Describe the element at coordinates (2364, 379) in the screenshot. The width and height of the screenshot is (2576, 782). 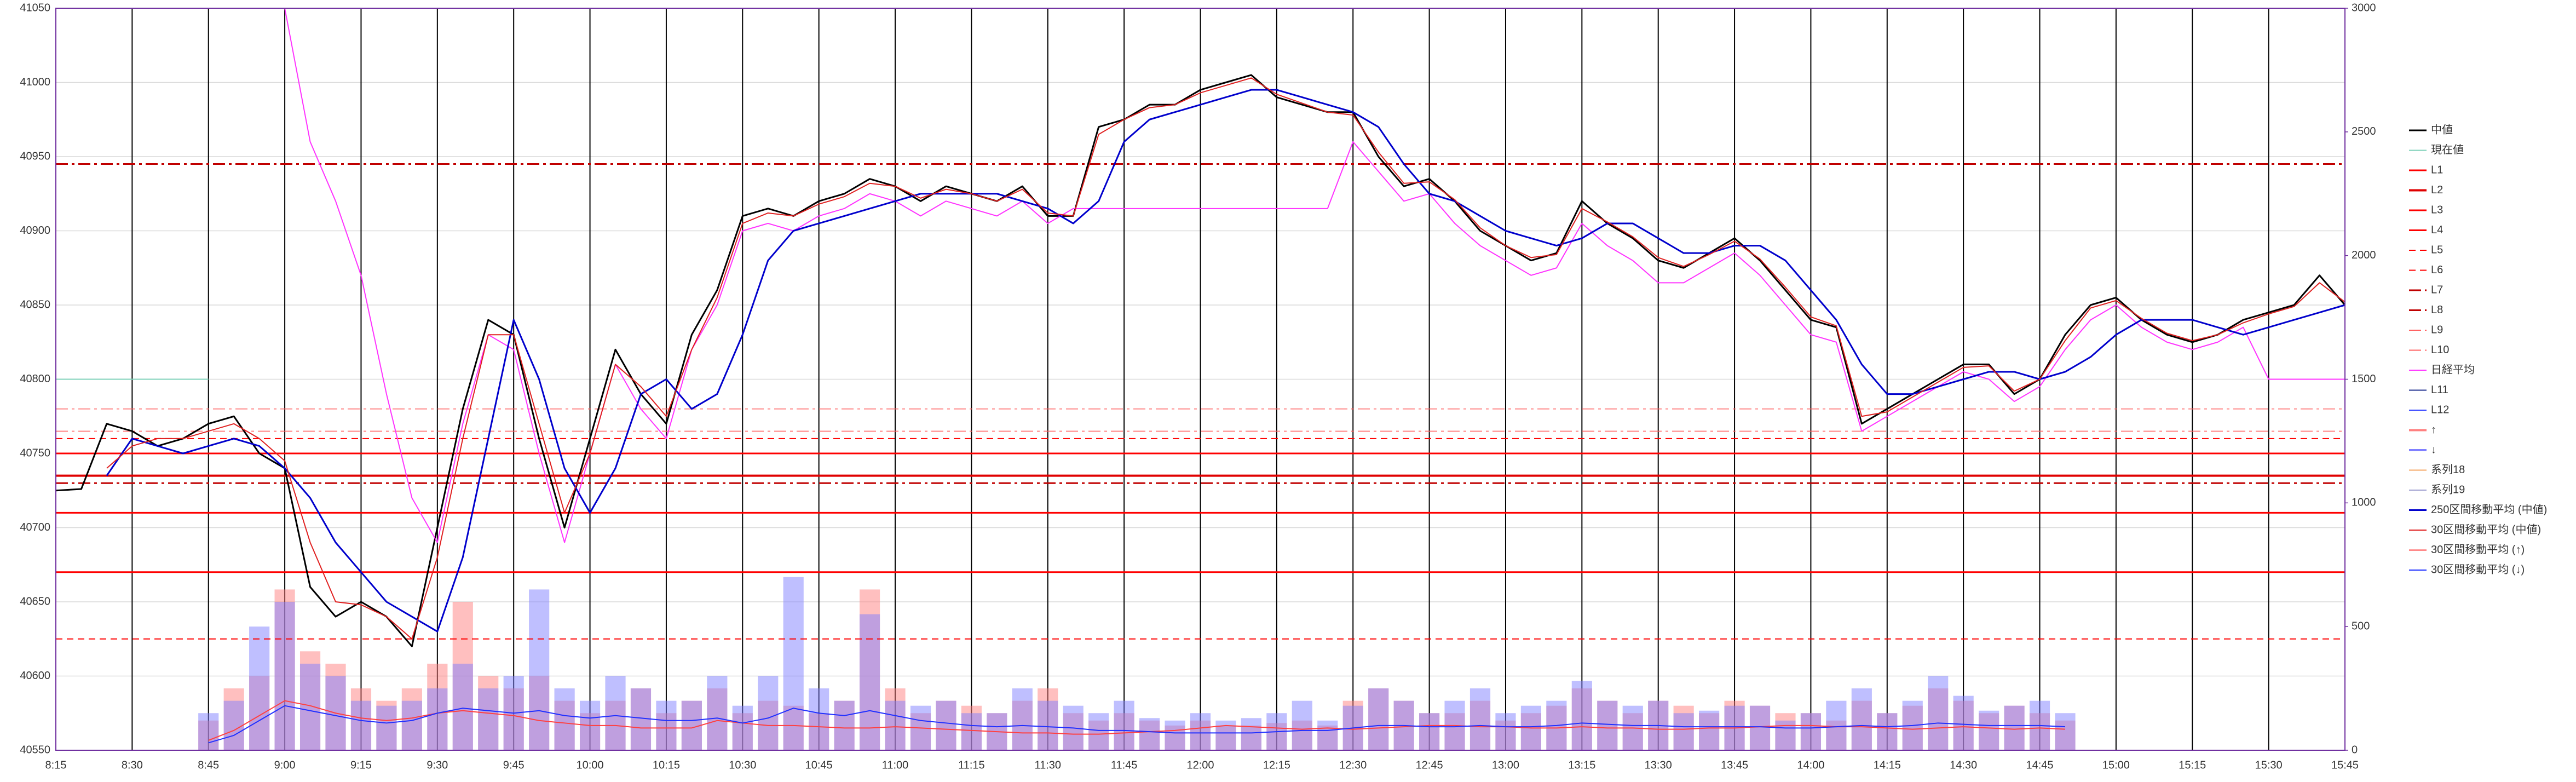
I see `y2-tick-label: 1500` at that location.